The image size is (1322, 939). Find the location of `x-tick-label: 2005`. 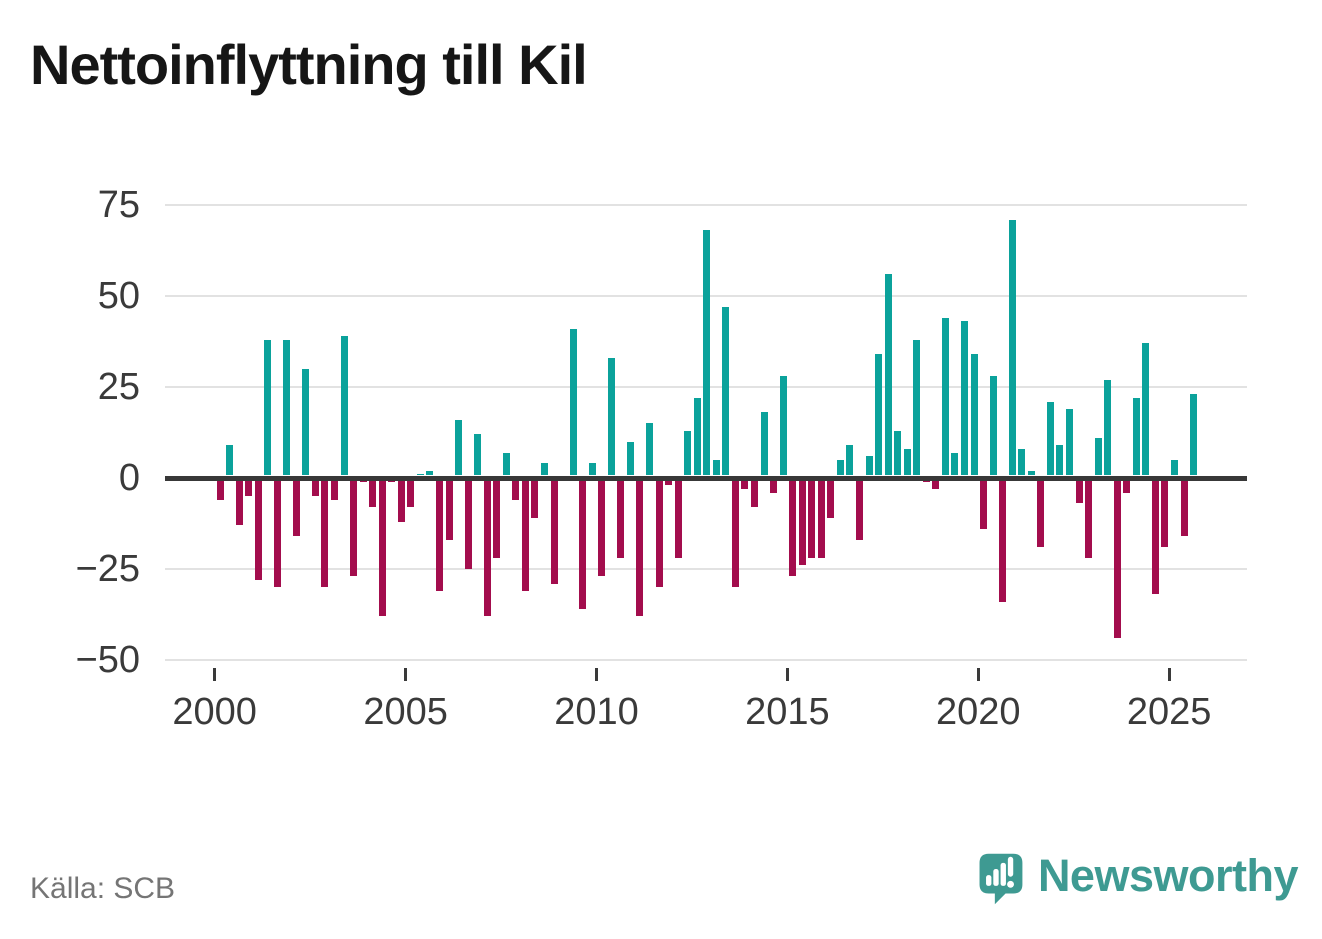

x-tick-label: 2005 is located at coordinates (405, 712).